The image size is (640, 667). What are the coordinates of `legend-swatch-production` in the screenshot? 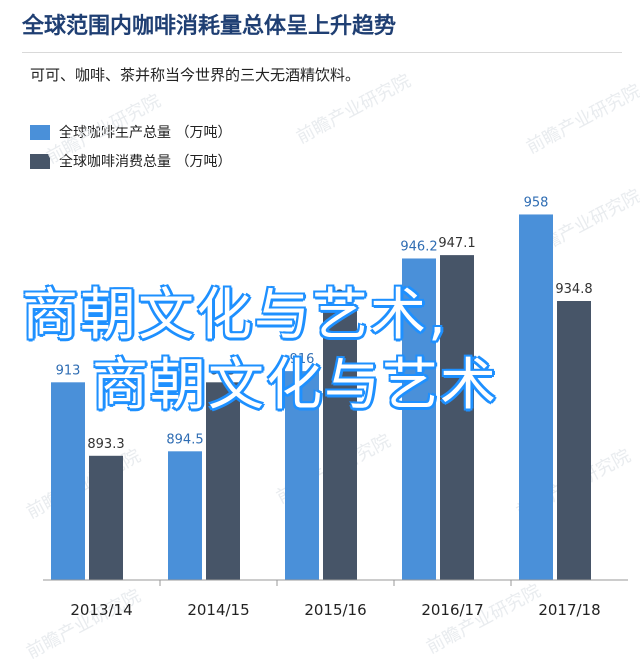 It's located at (40, 132).